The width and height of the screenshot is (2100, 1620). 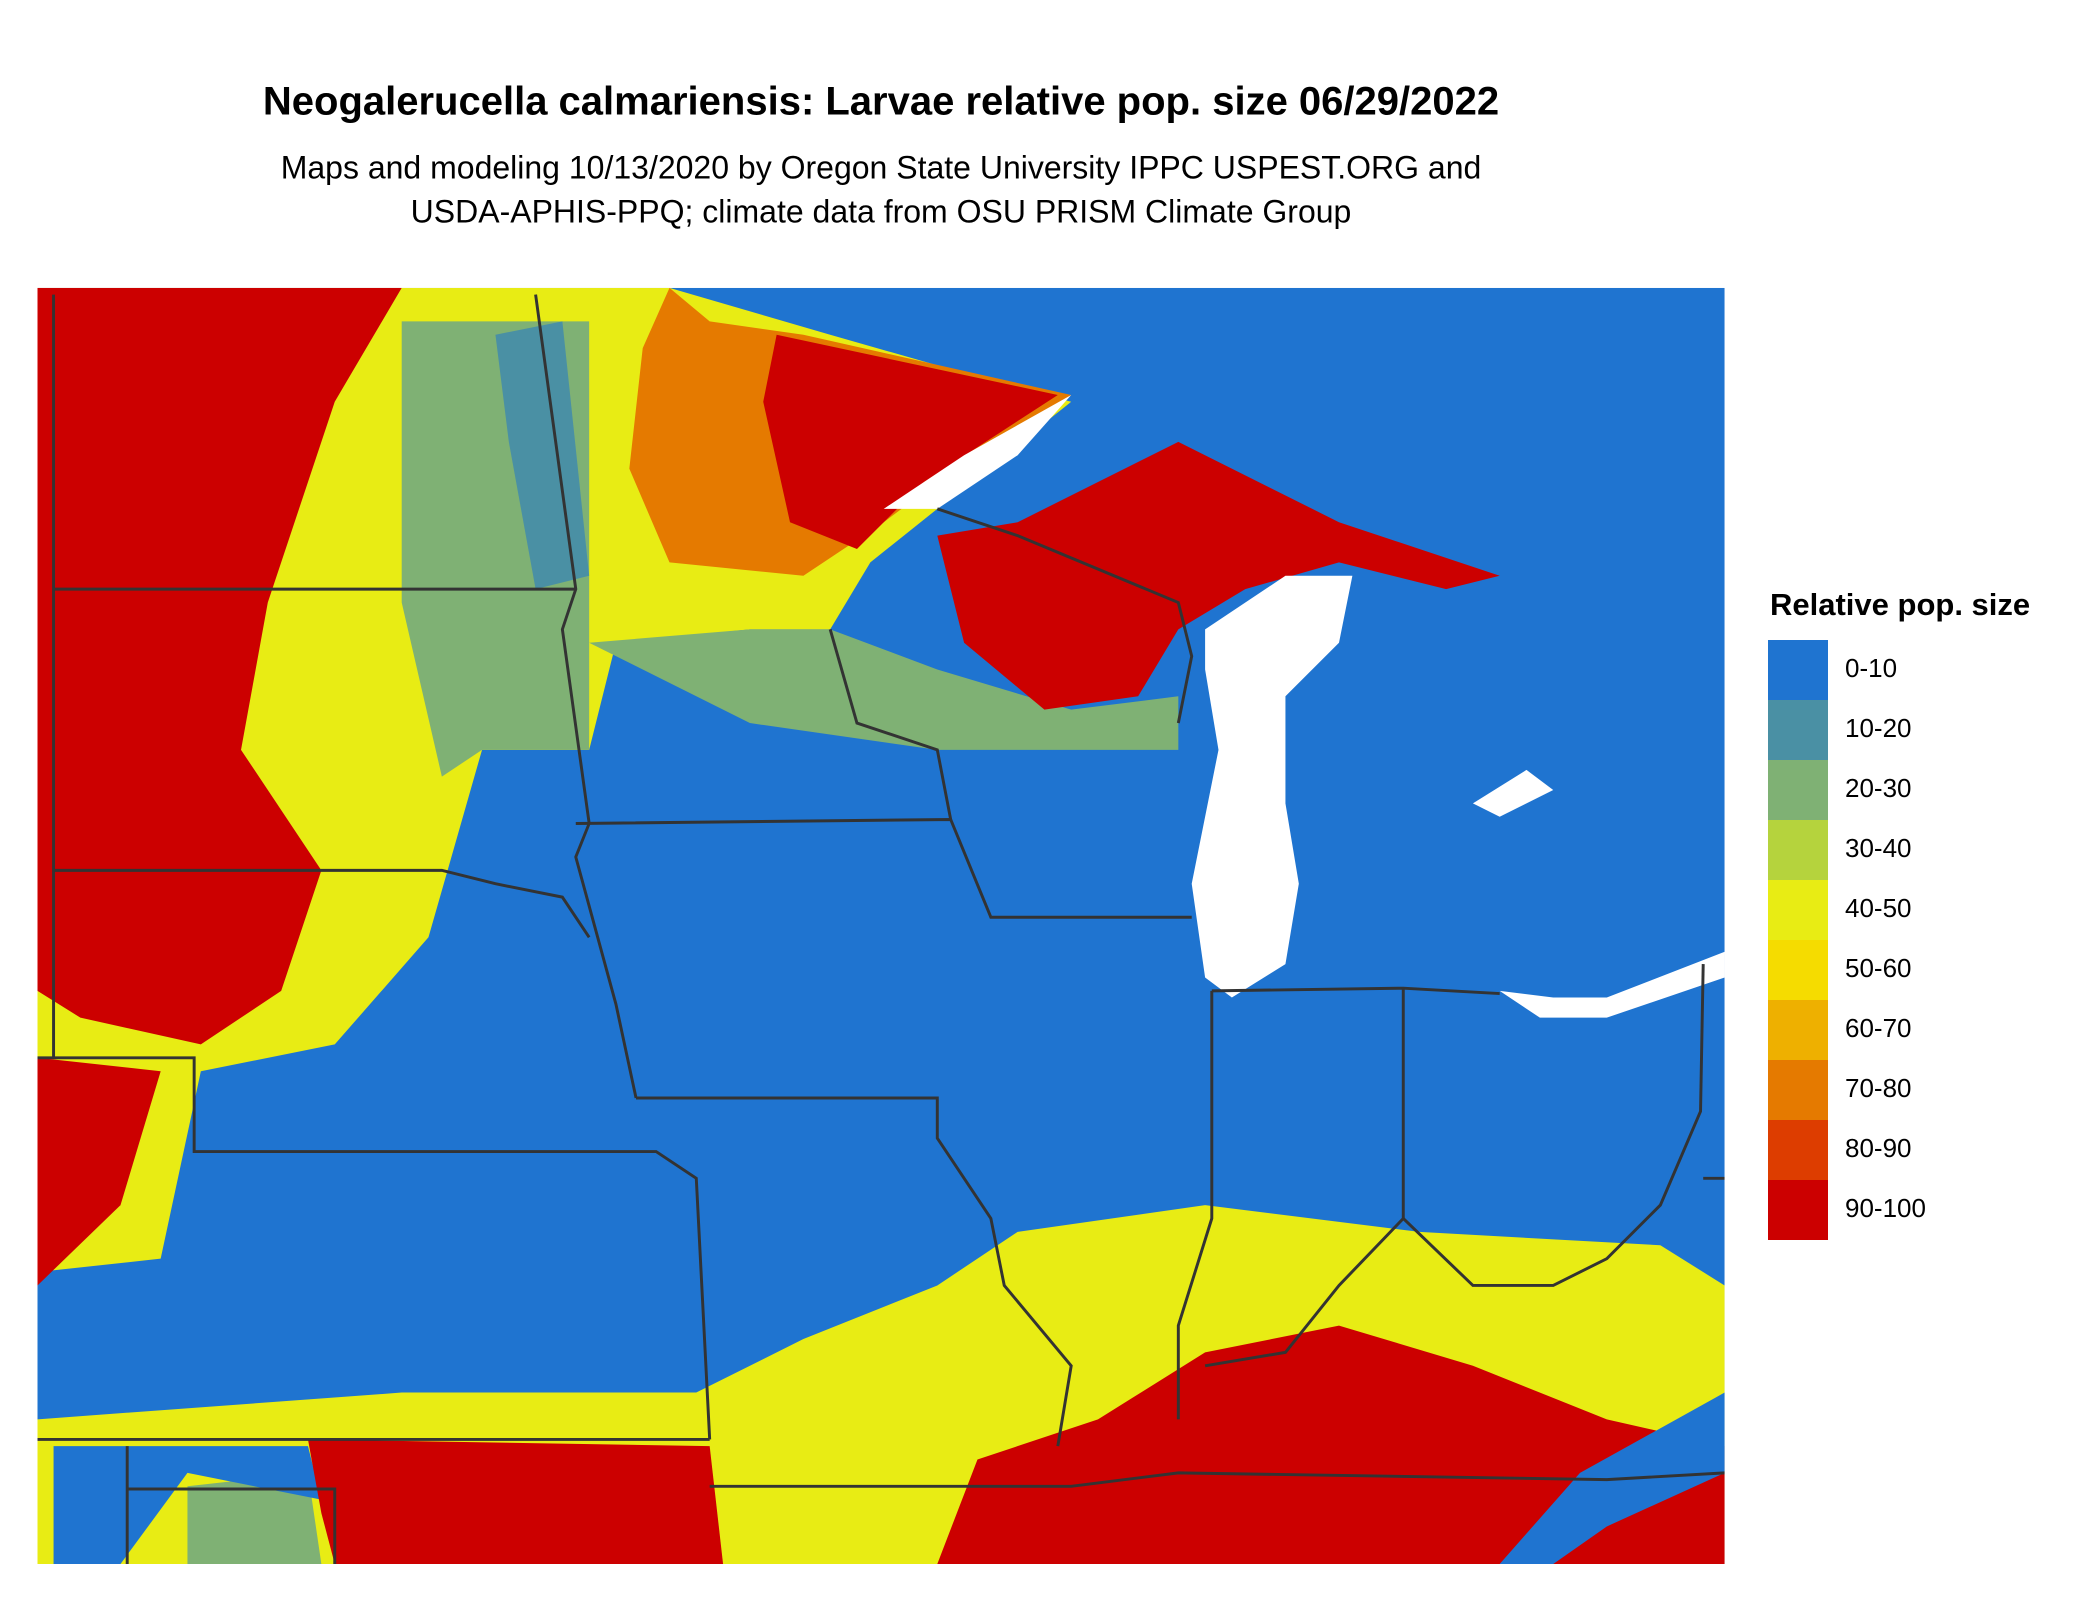 What do you see at coordinates (1878, 1028) in the screenshot?
I see `legend-label: 60-70` at bounding box center [1878, 1028].